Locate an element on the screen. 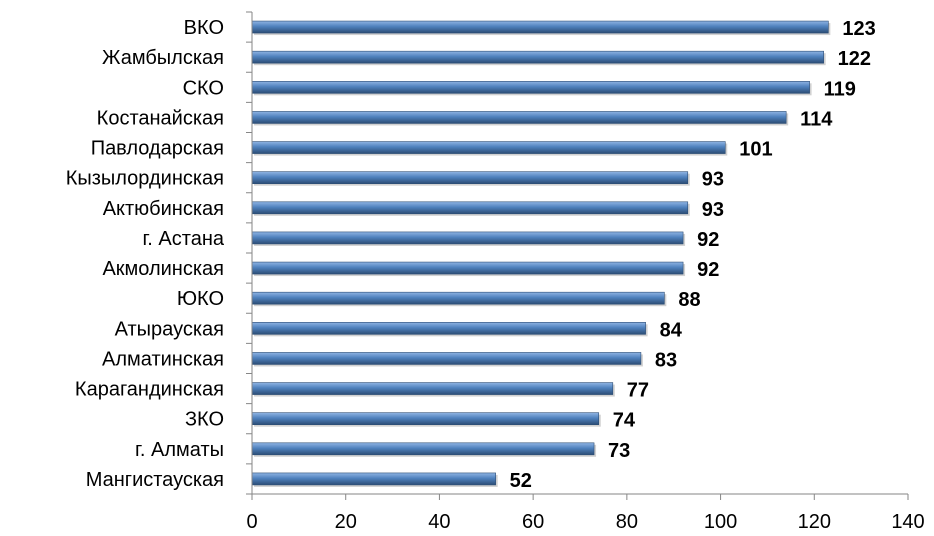 The image size is (934, 536). category-label: Акмолинская is located at coordinates (163, 269).